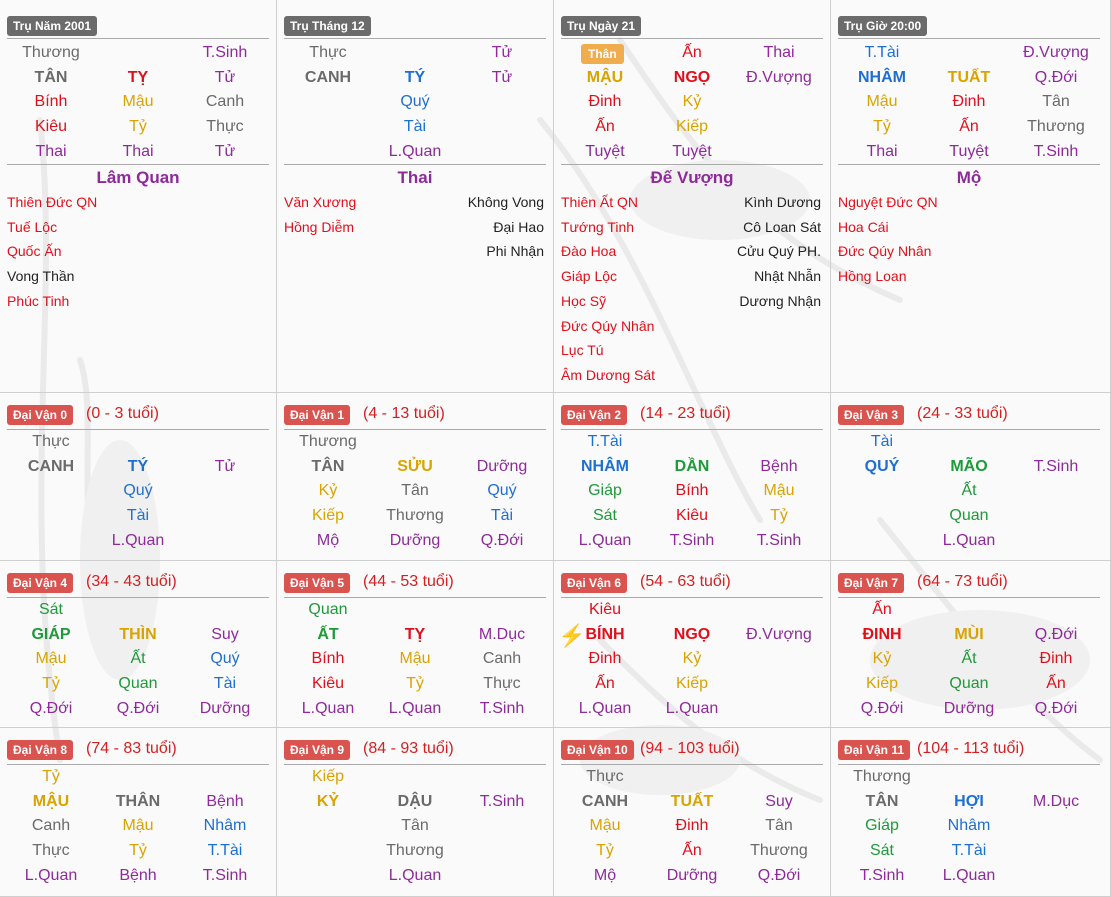 The width and height of the screenshot is (1111, 897). Describe the element at coordinates (969, 801) in the screenshot. I see `chart-cell: HỢI` at that location.